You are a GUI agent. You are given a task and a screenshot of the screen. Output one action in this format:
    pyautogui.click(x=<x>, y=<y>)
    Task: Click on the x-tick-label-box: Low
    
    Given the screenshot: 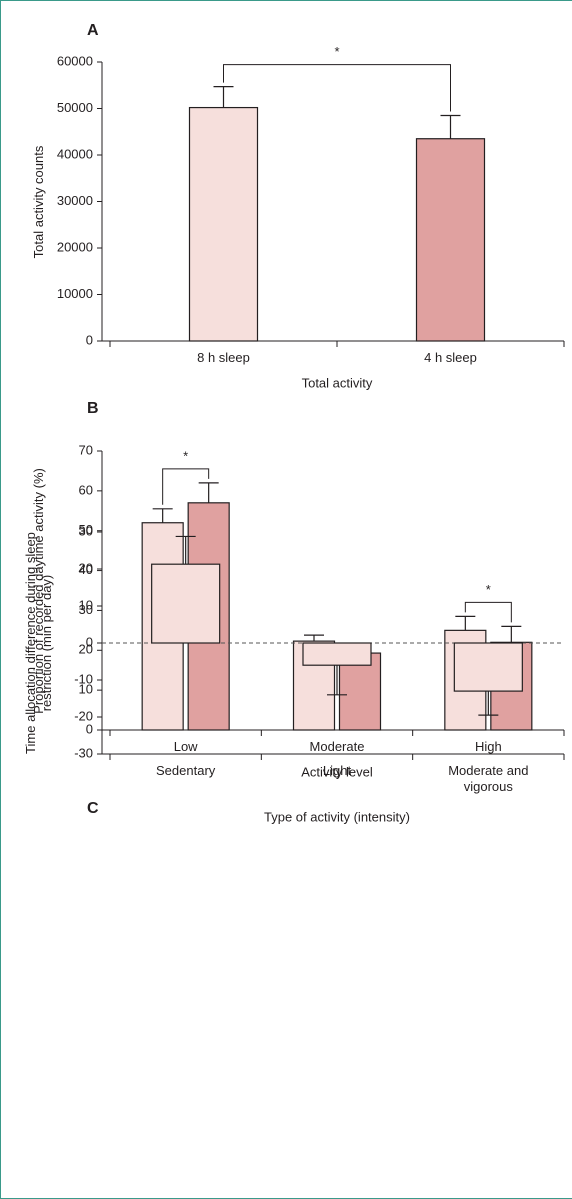 What is the action you would take?
    pyautogui.click(x=185, y=746)
    